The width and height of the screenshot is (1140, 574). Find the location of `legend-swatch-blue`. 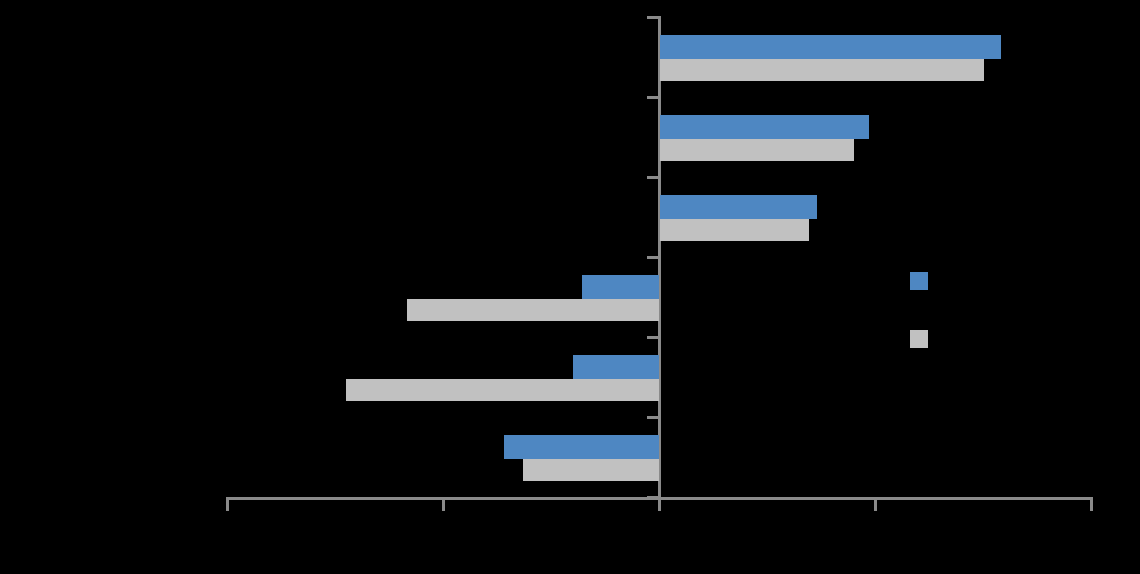

legend-swatch-blue is located at coordinates (919, 281).